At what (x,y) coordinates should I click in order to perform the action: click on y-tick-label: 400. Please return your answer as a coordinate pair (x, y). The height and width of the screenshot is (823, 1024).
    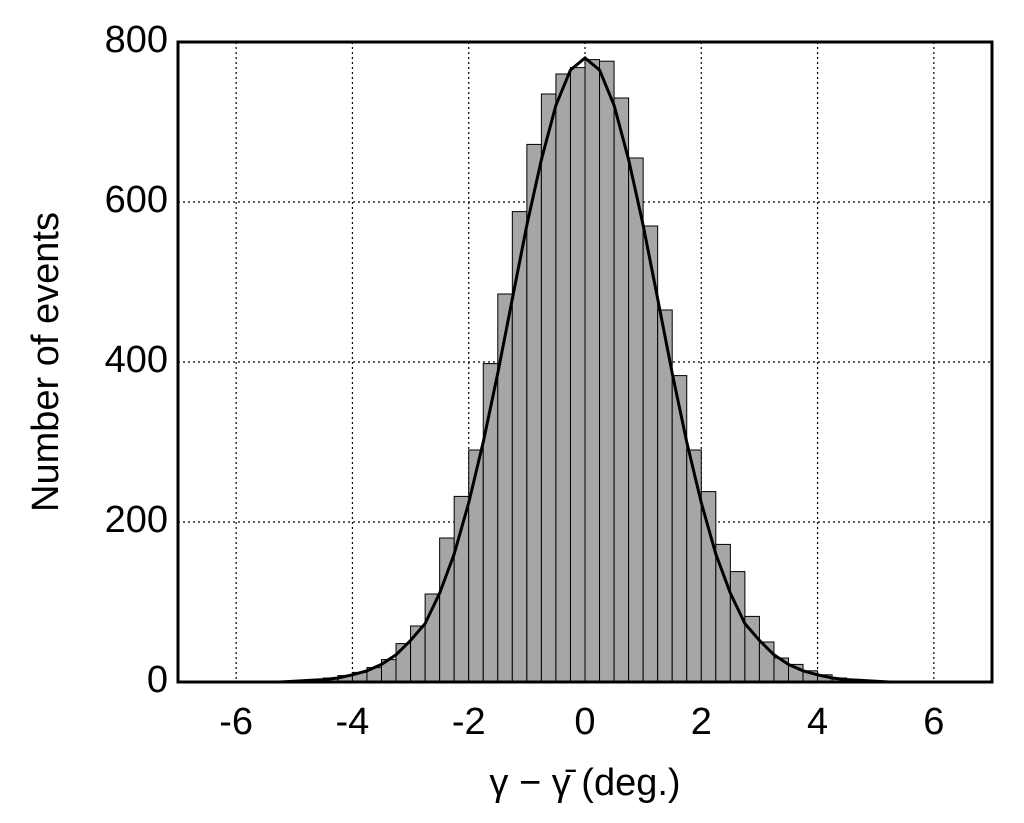
    Looking at the image, I should click on (136, 360).